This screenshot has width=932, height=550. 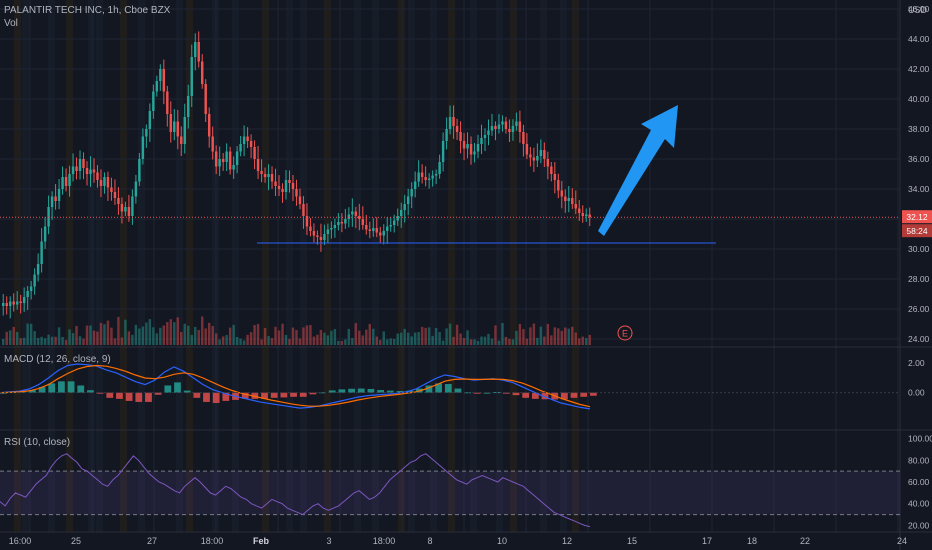 I want to click on time-axis: 16:00 25 27 18:00 Feb 3 18:00 8 10 12 15 17 18 22 24, so click(x=458, y=541).